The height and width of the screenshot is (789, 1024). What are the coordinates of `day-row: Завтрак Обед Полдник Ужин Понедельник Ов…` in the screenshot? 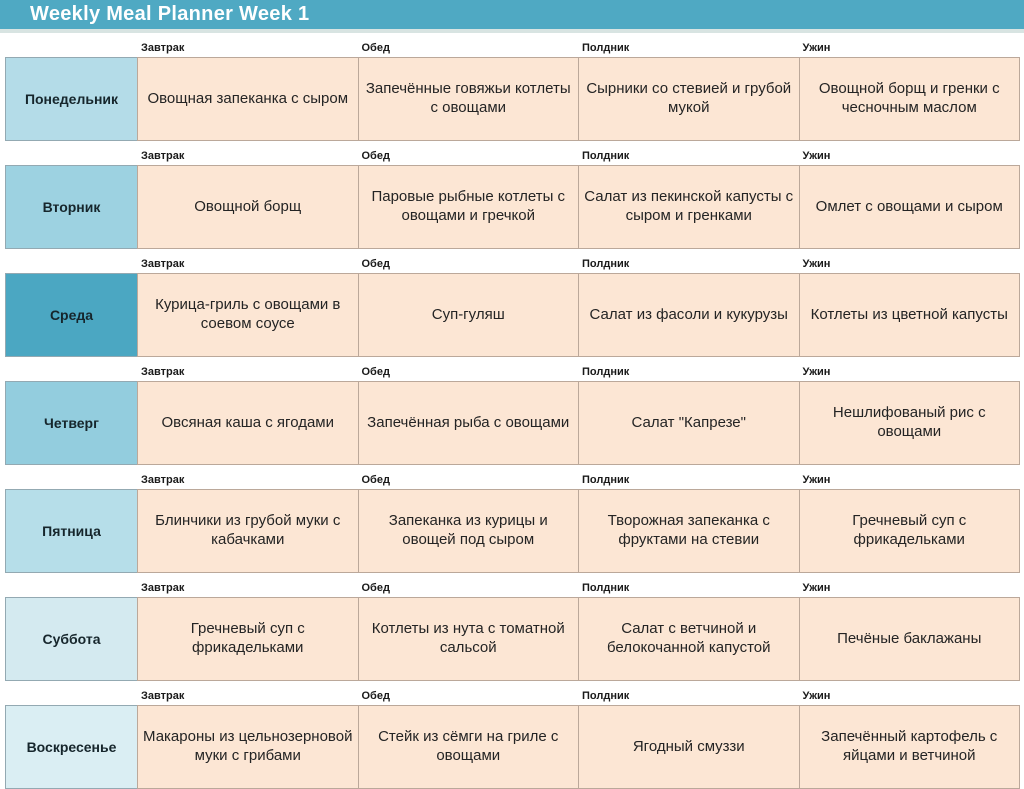 It's located at (512, 91).